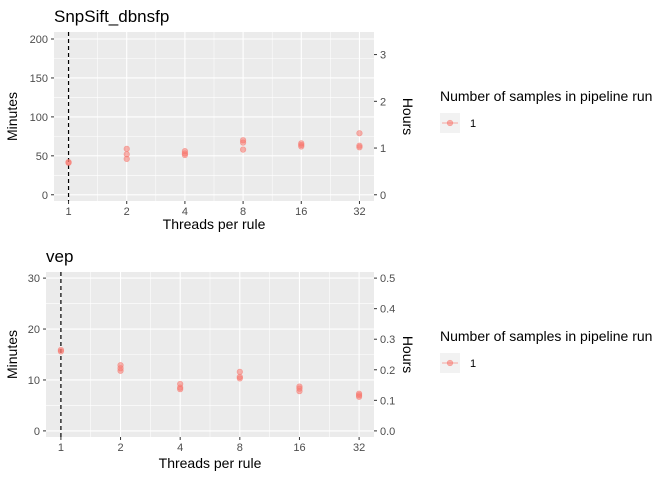 The height and width of the screenshot is (480, 672). I want to click on y2-tick-label: 0, so click(383, 196).